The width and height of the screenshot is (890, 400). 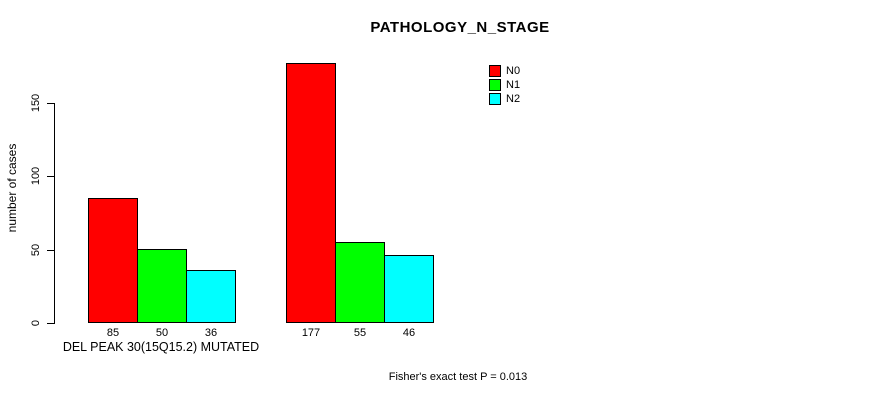 What do you see at coordinates (458, 377) in the screenshot?
I see `fisher-test-note: Fisher's exact test P = 0.013` at bounding box center [458, 377].